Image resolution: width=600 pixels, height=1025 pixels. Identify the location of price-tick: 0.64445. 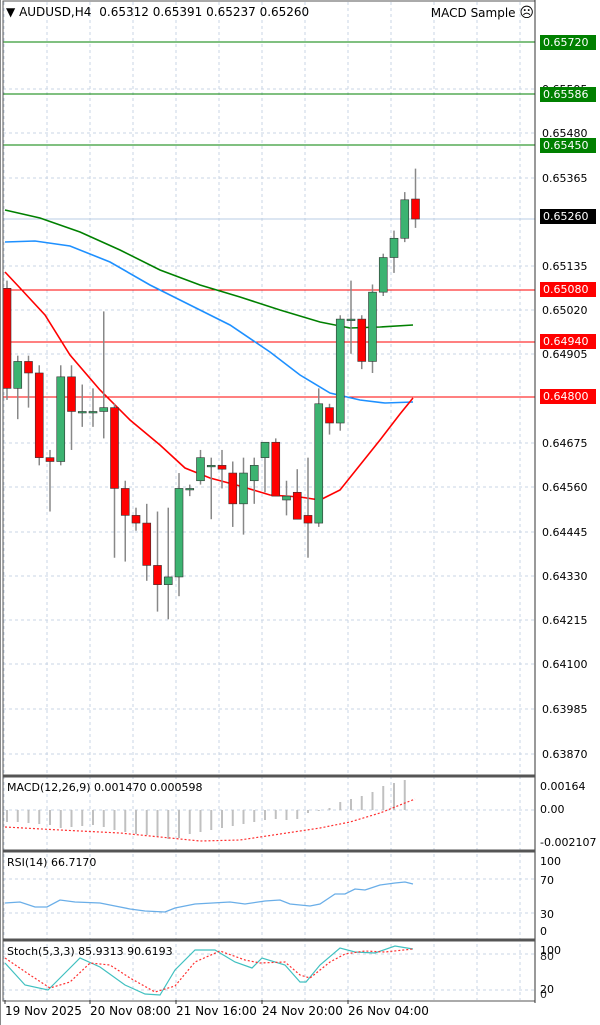
(565, 532).